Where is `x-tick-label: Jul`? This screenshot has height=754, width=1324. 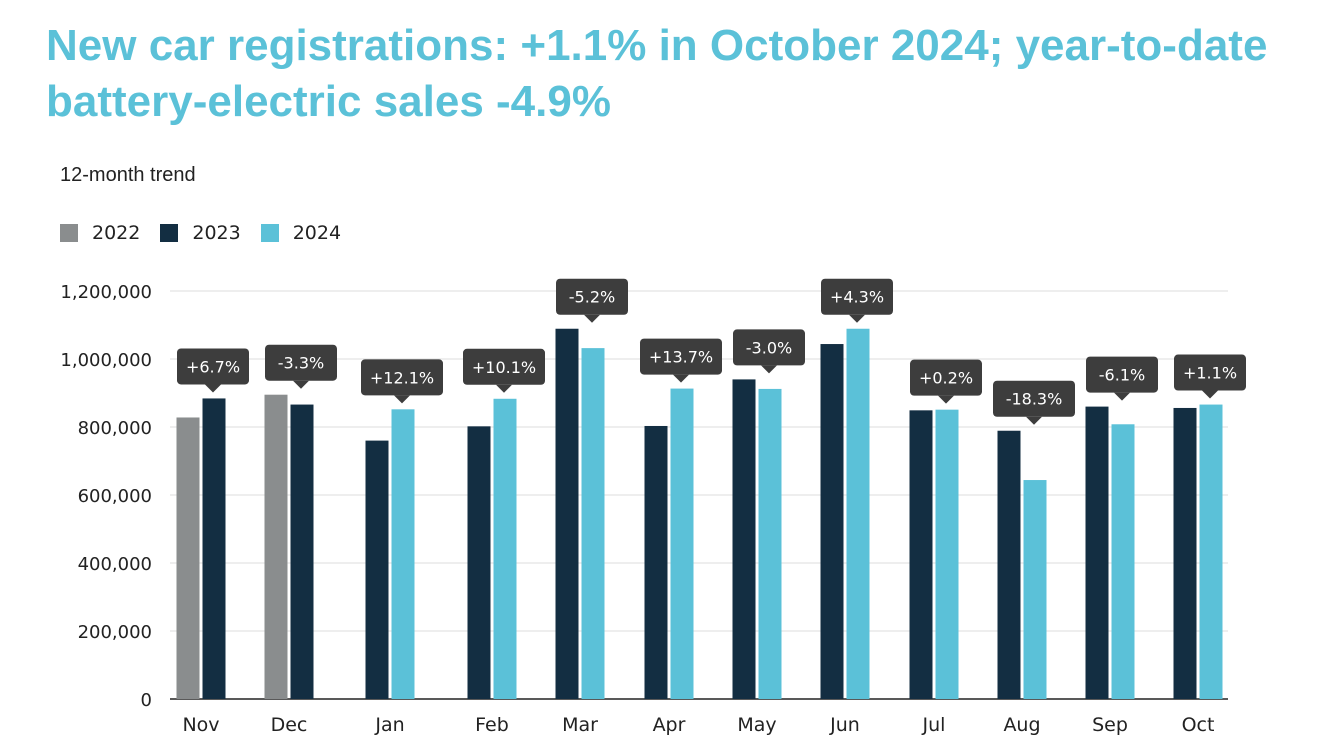
x-tick-label: Jul is located at coordinates (934, 725).